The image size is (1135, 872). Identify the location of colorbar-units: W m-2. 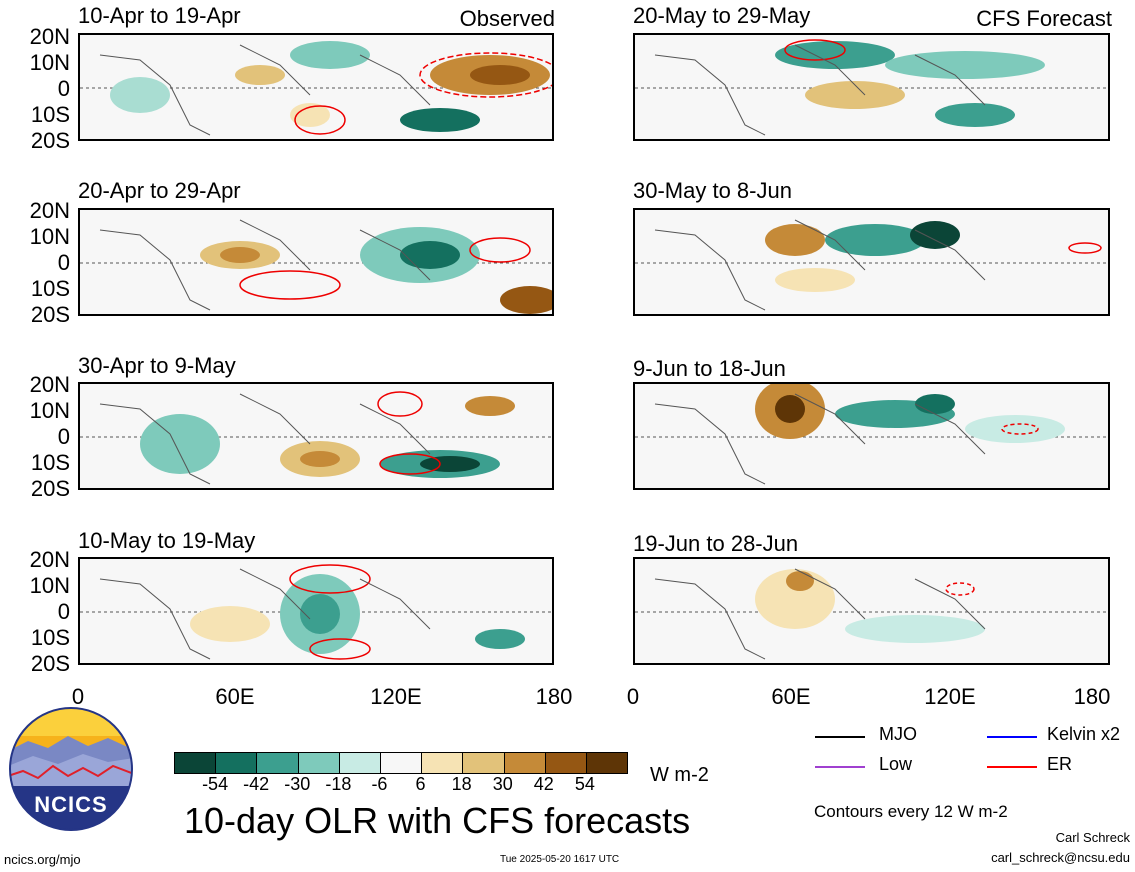
(679, 775).